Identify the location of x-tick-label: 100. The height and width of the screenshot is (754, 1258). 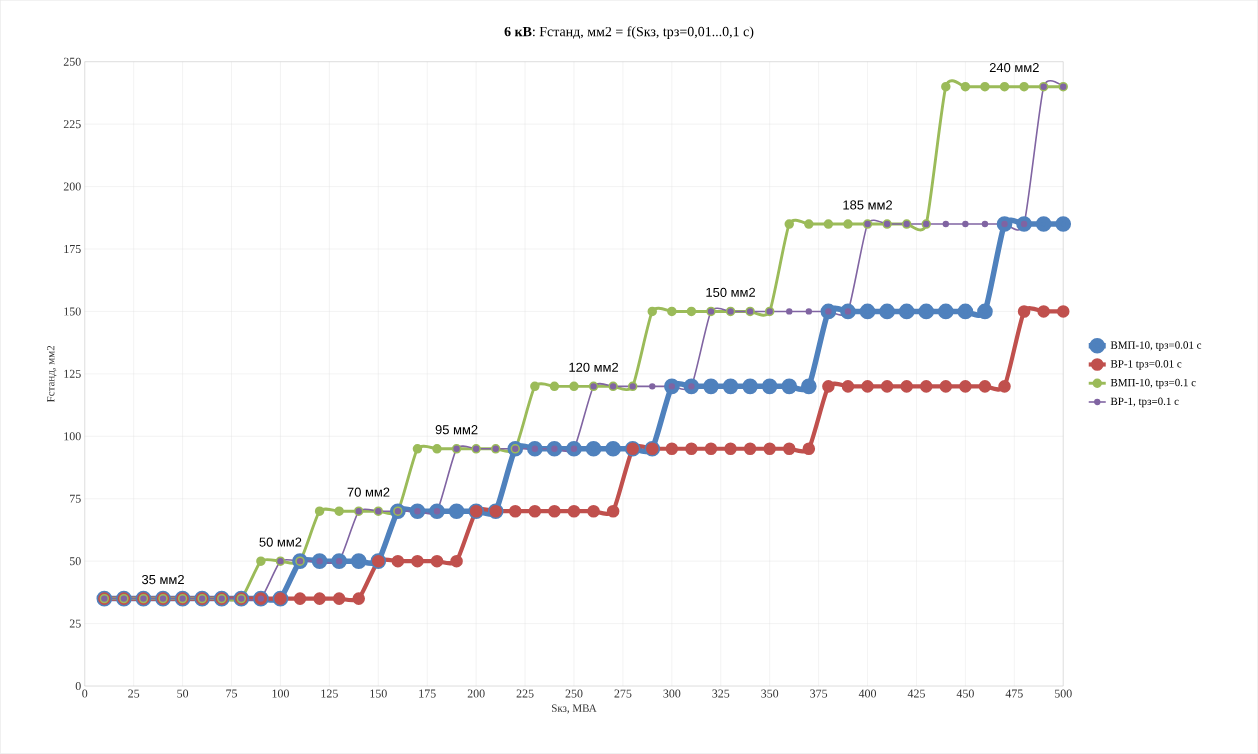
(280, 693).